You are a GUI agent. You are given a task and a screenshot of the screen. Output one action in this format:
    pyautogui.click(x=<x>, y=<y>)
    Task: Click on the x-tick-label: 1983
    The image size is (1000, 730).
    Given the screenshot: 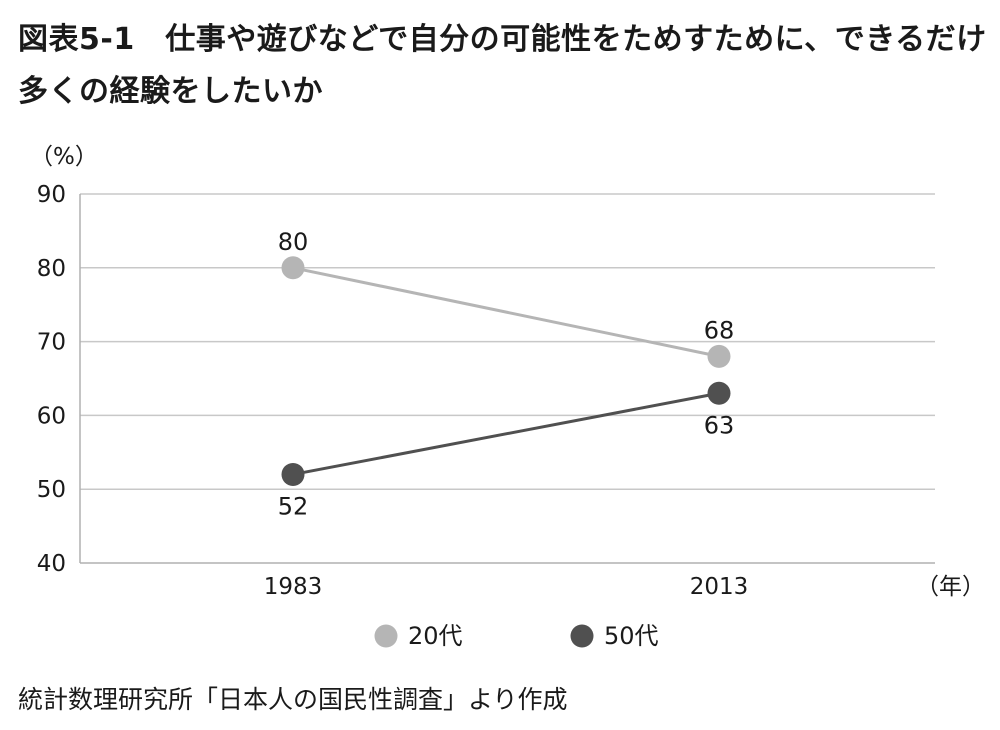 What is the action you would take?
    pyautogui.click(x=293, y=587)
    